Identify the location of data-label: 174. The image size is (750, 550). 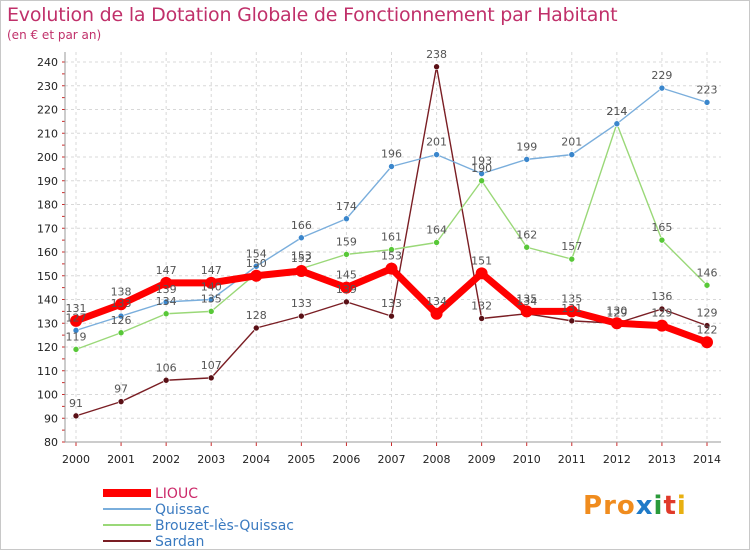
(346, 206).